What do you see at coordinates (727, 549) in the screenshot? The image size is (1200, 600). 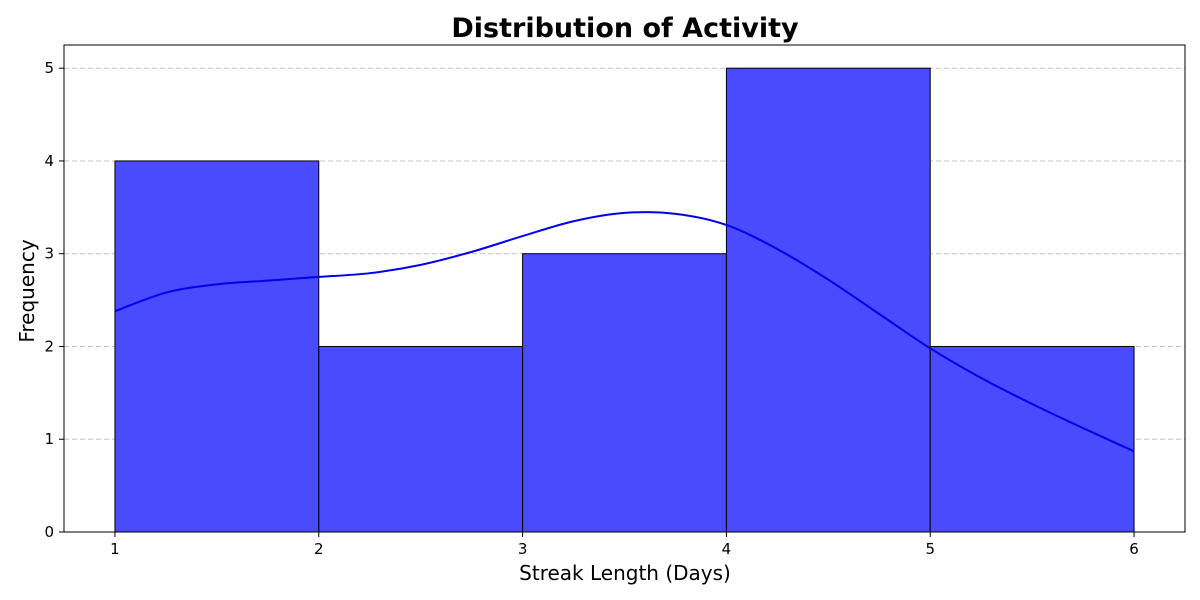 I see `x-tick-label-3: 4` at bounding box center [727, 549].